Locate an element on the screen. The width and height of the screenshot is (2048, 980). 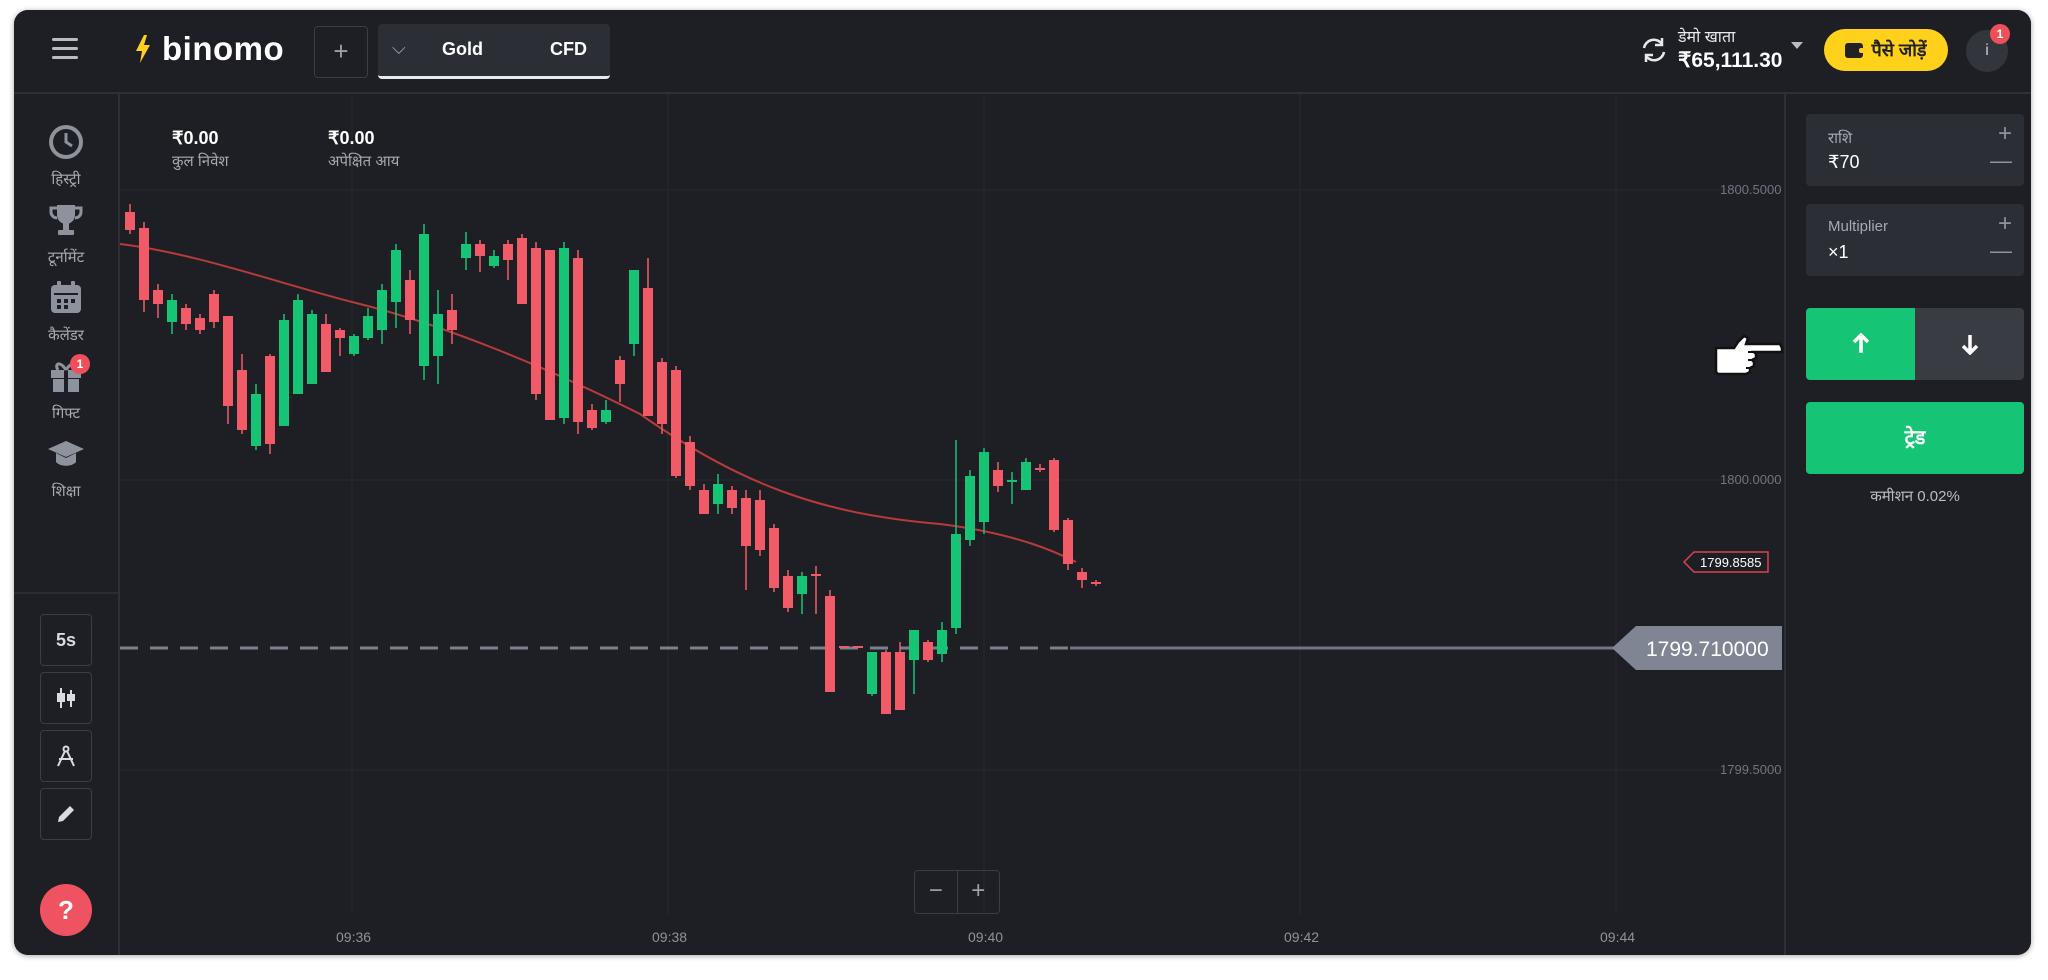
amount-label: राशि is located at coordinates (1840, 138).